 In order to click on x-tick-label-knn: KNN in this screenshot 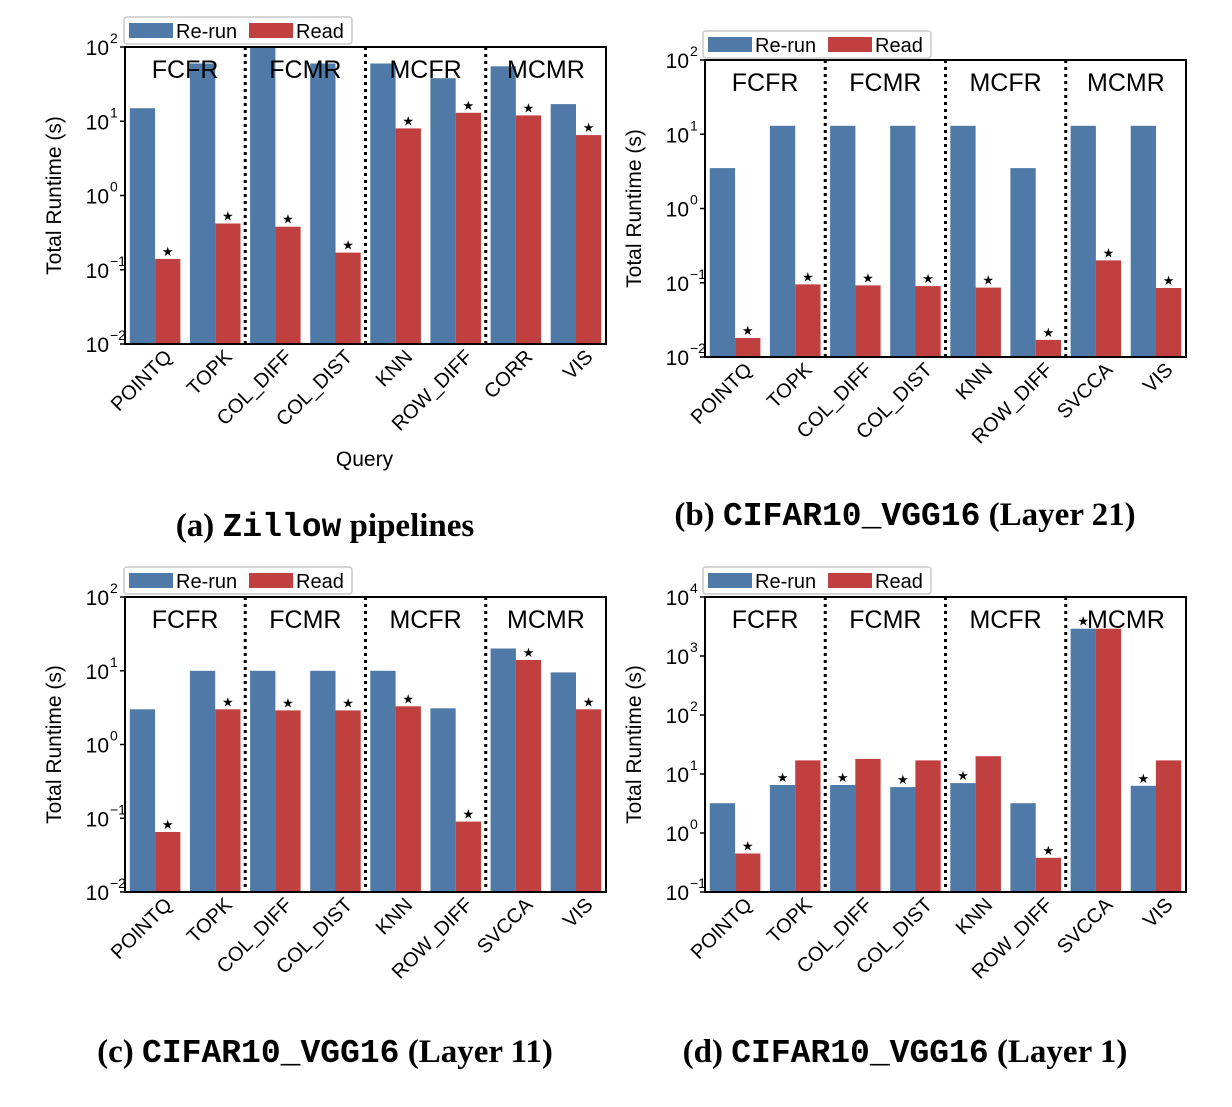, I will do `click(394, 368)`.